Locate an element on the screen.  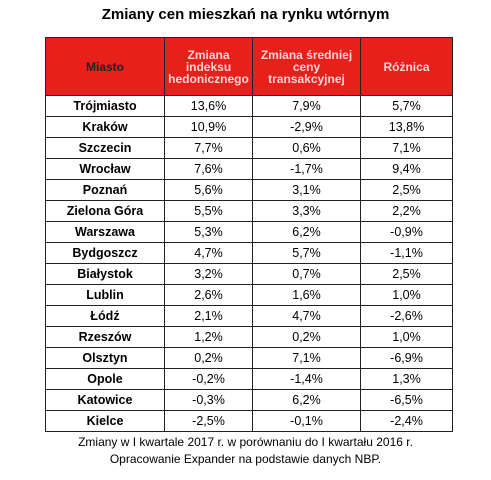
value-cell: 1,6% is located at coordinates (306, 295).